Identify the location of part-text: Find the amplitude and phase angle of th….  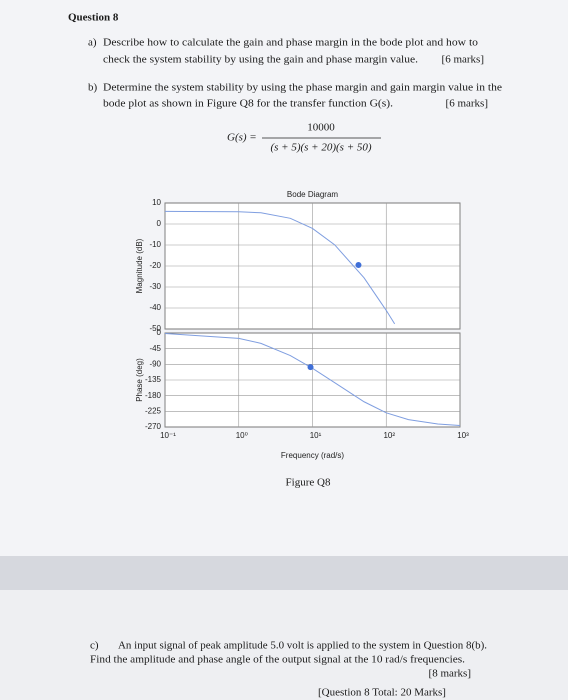
(277, 660).